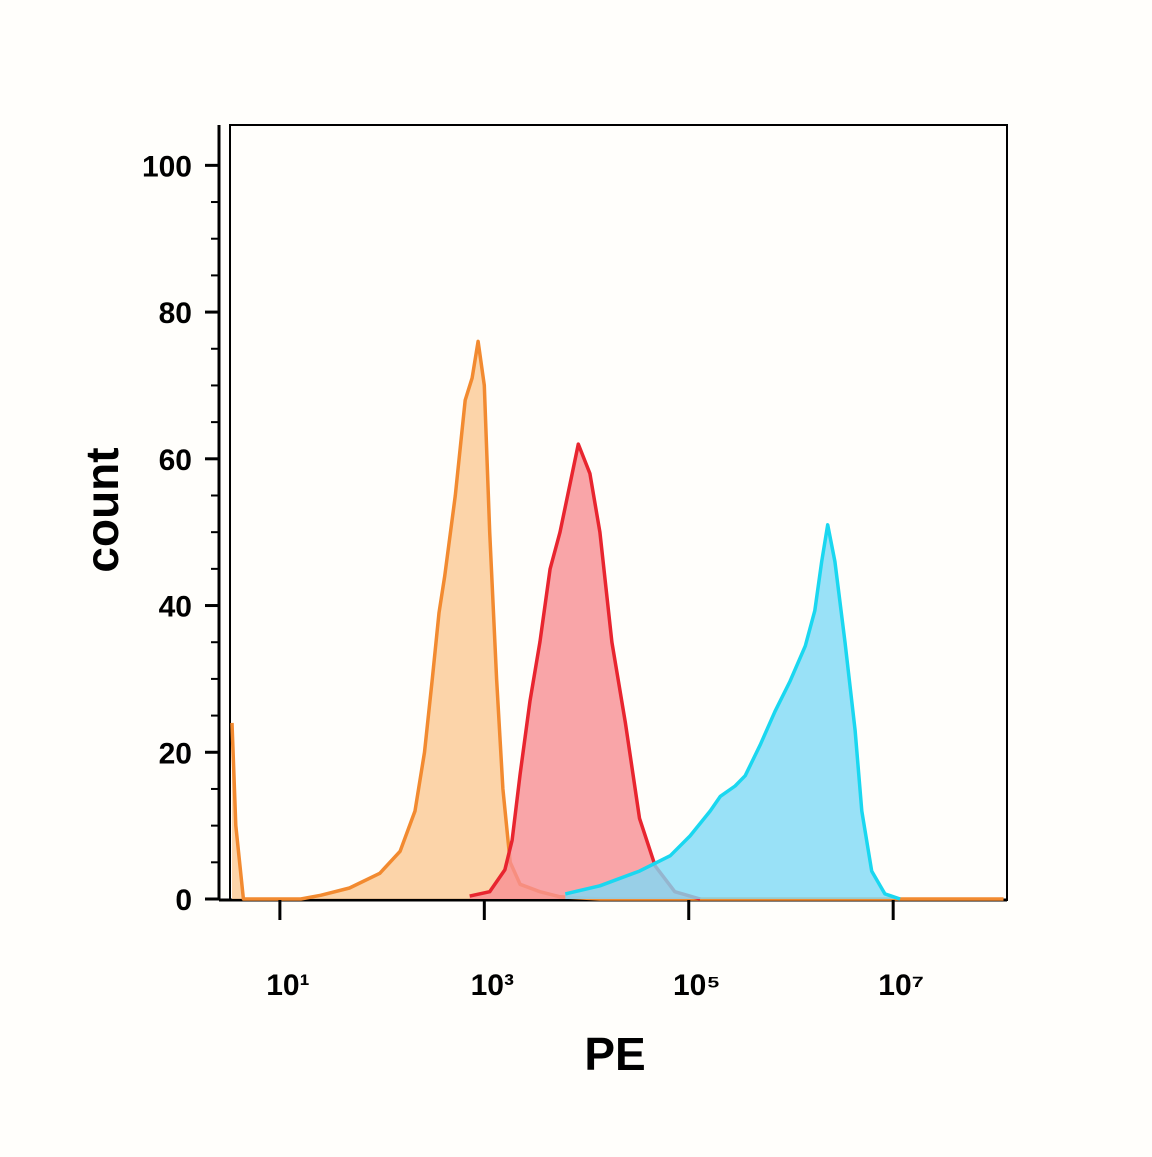  I want to click on y-tick-label: 80, so click(175, 313).